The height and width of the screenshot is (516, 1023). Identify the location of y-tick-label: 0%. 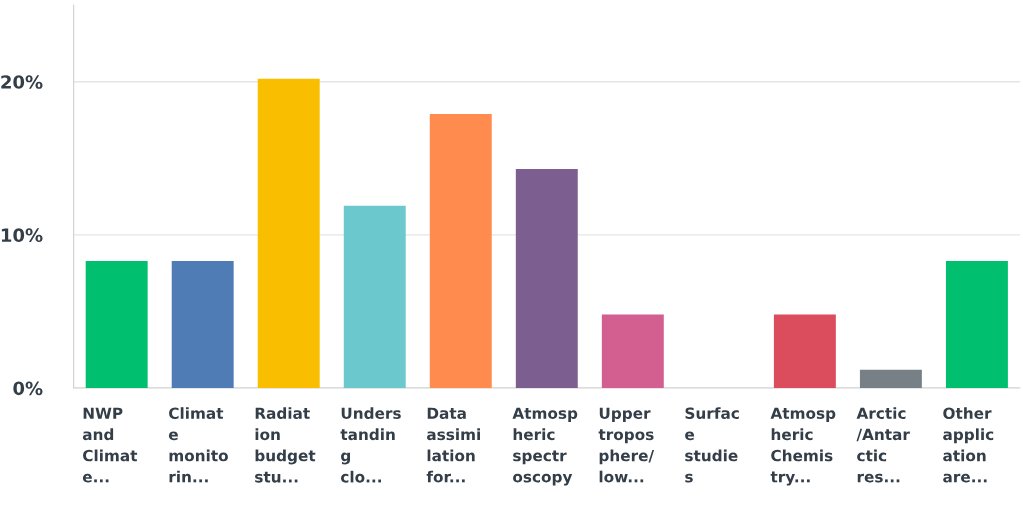
(28, 388).